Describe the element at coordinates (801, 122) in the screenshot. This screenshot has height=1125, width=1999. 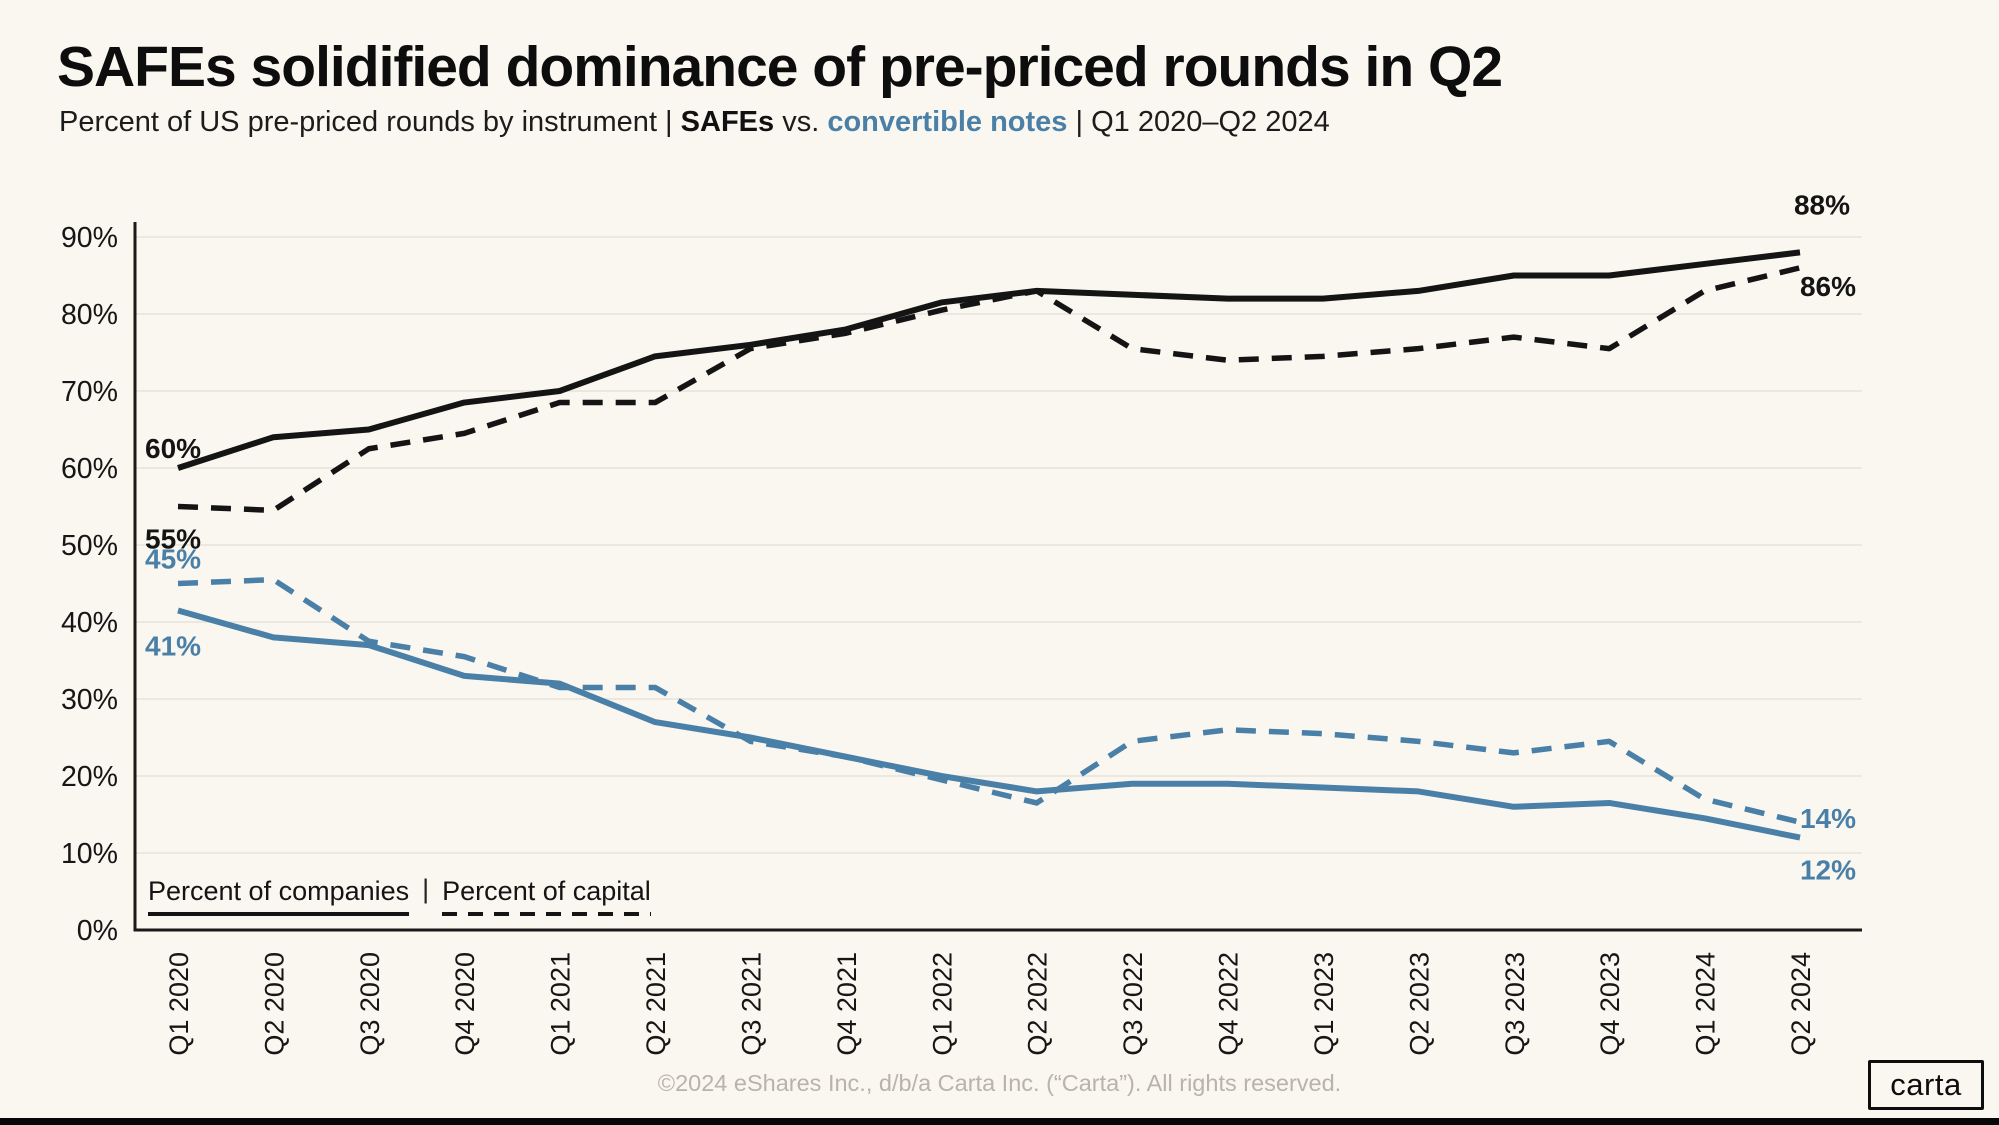
I see `subtitle-vs: vs.` at that location.